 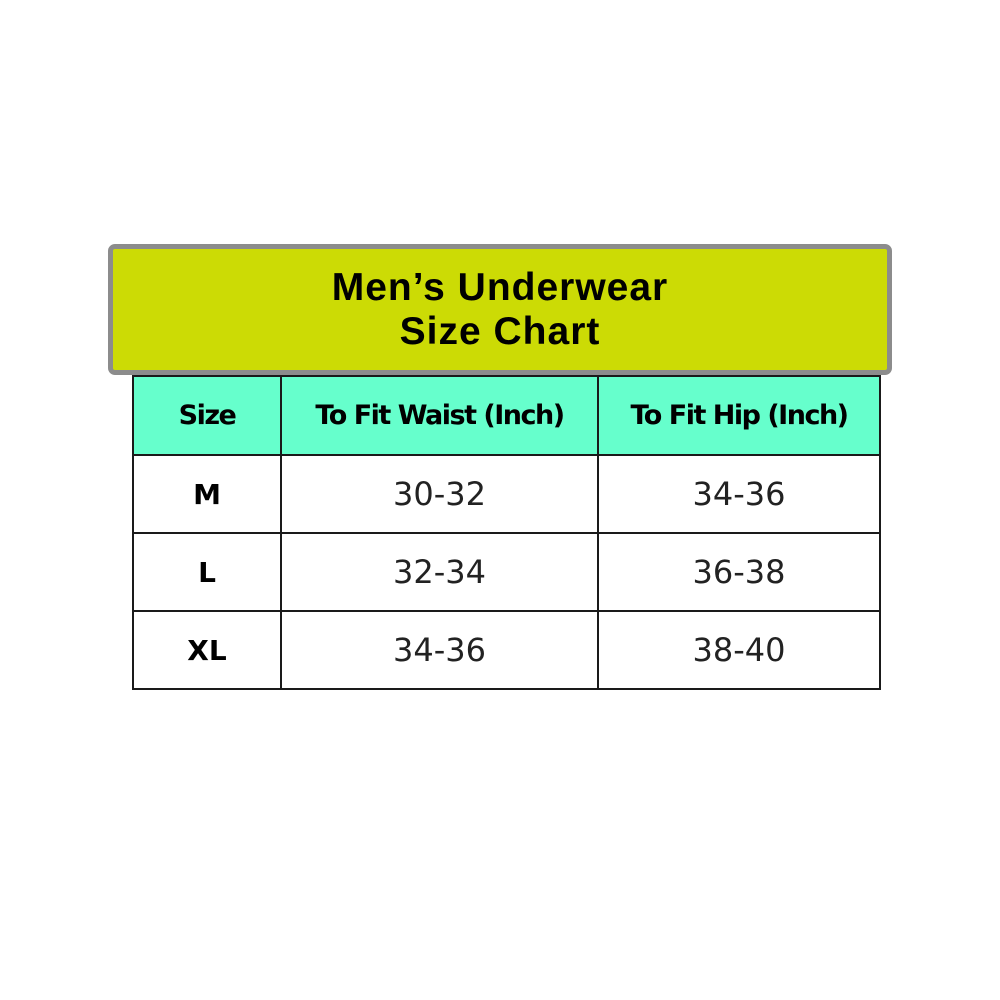 What do you see at coordinates (207, 415) in the screenshot?
I see `header-size: Size` at bounding box center [207, 415].